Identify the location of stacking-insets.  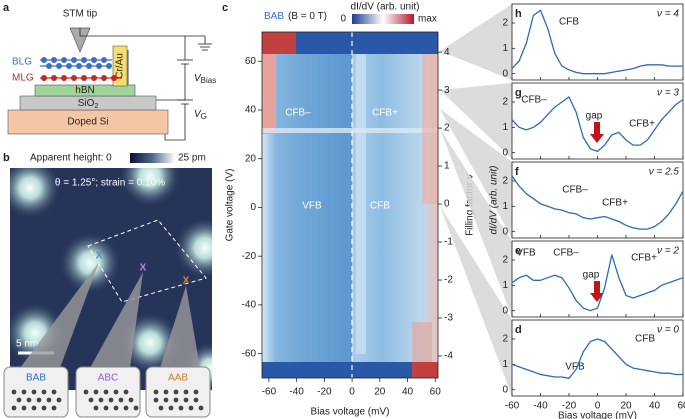
(107, 392).